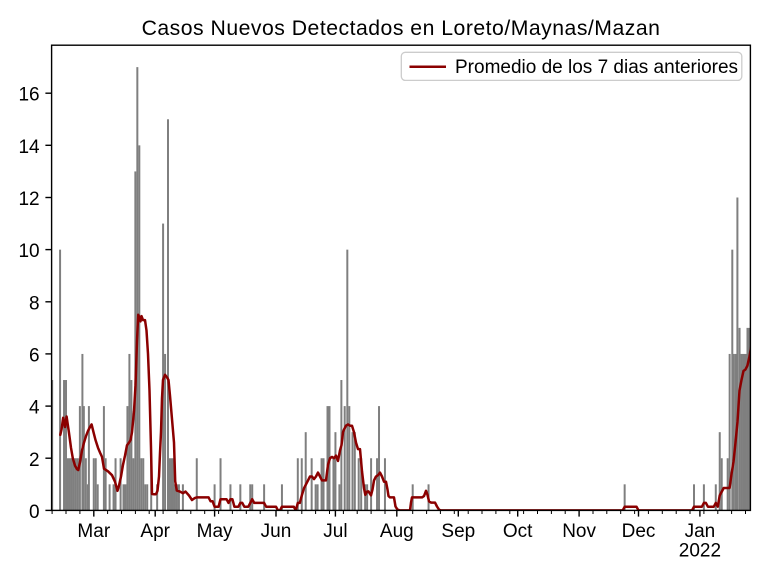 This screenshot has height=576, width=768. Describe the element at coordinates (579, 531) in the screenshot. I see `svg-text: Nov` at that location.